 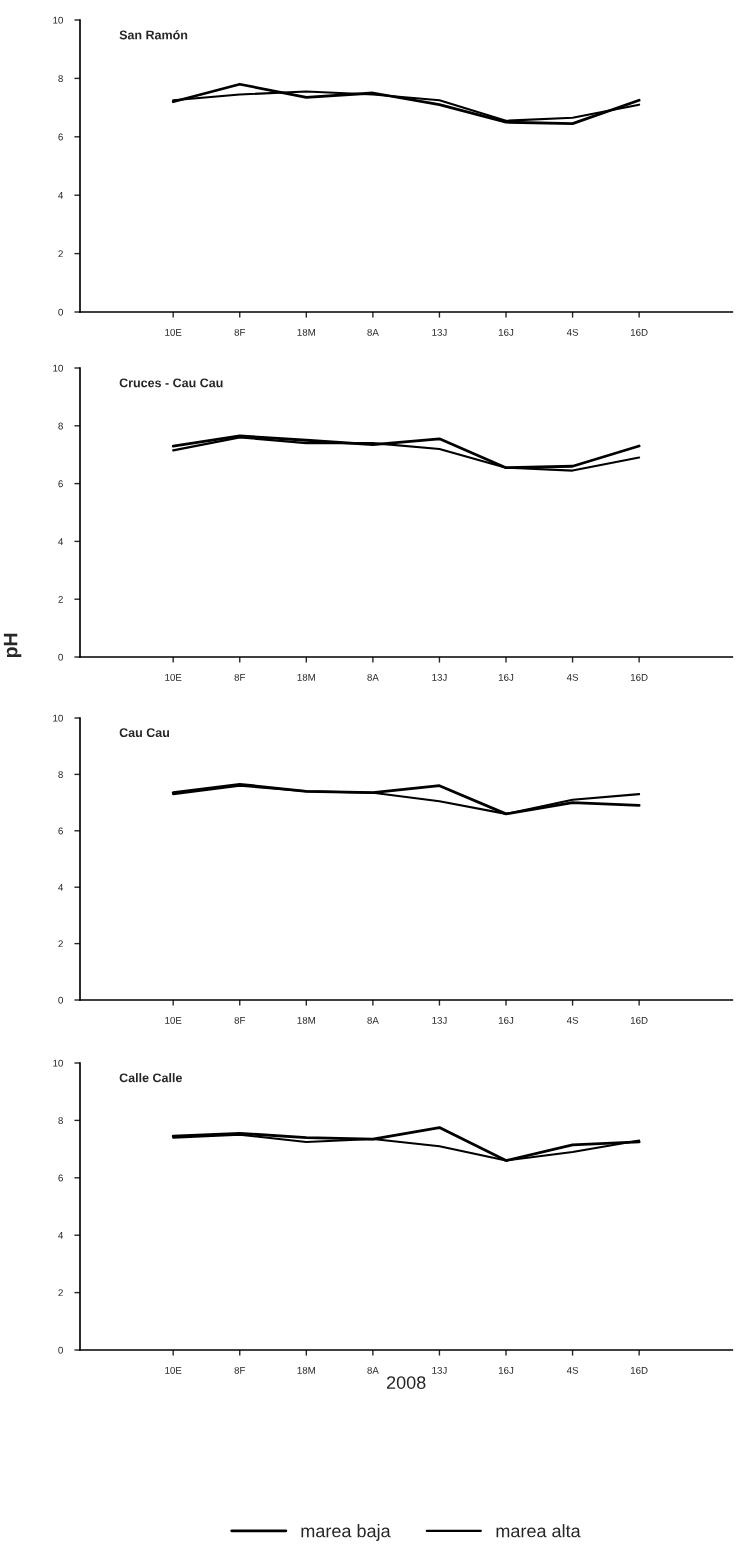 What do you see at coordinates (171, 383) in the screenshot?
I see `text: Cruces - Cau Cau` at bounding box center [171, 383].